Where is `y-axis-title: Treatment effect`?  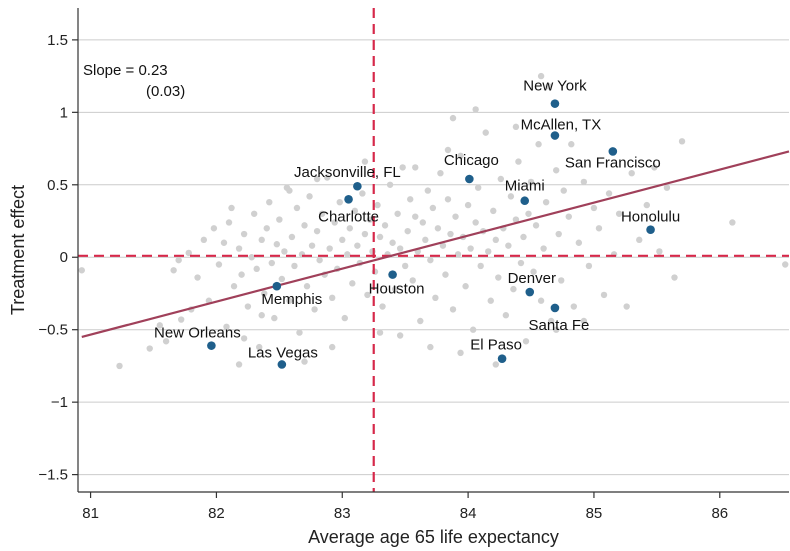 y-axis-title: Treatment effect is located at coordinates (18, 250).